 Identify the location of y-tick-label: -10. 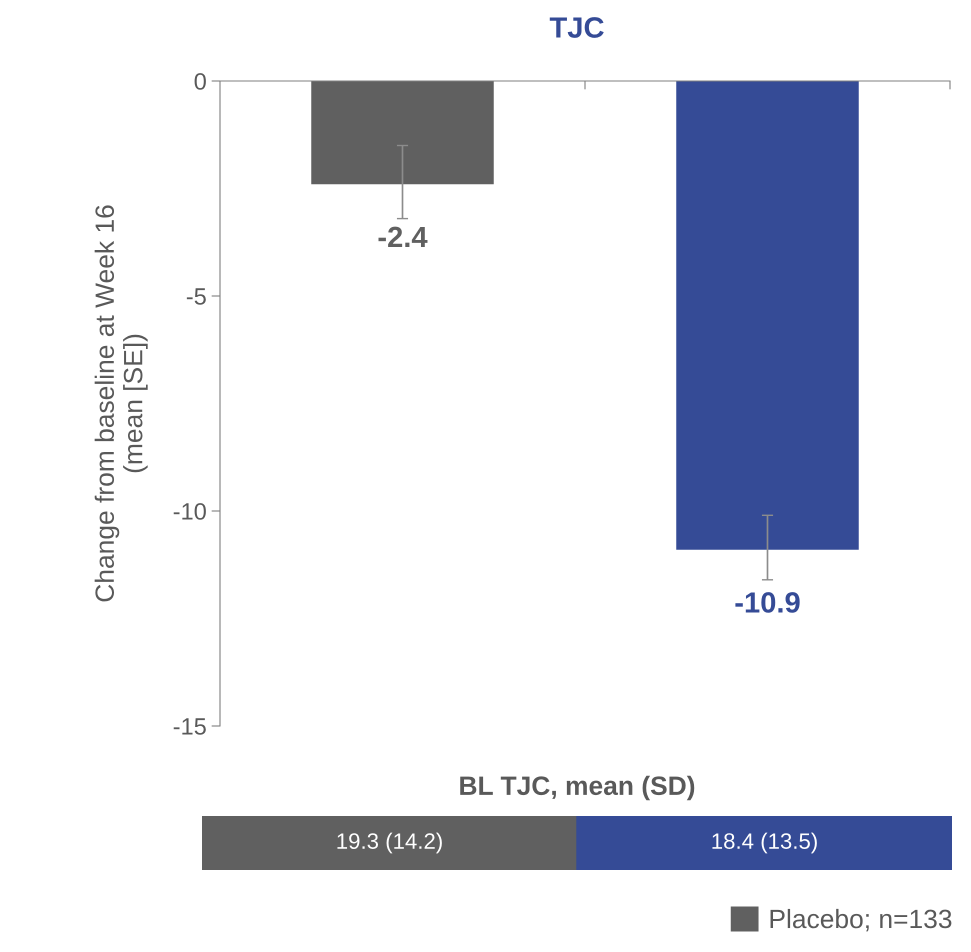
(190, 511).